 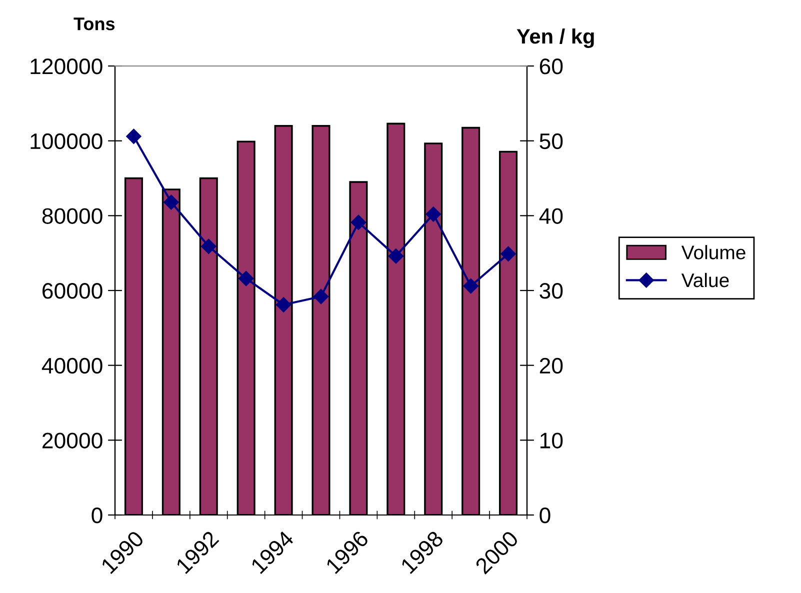 What do you see at coordinates (705, 280) in the screenshot?
I see `legend-label: Value` at bounding box center [705, 280].